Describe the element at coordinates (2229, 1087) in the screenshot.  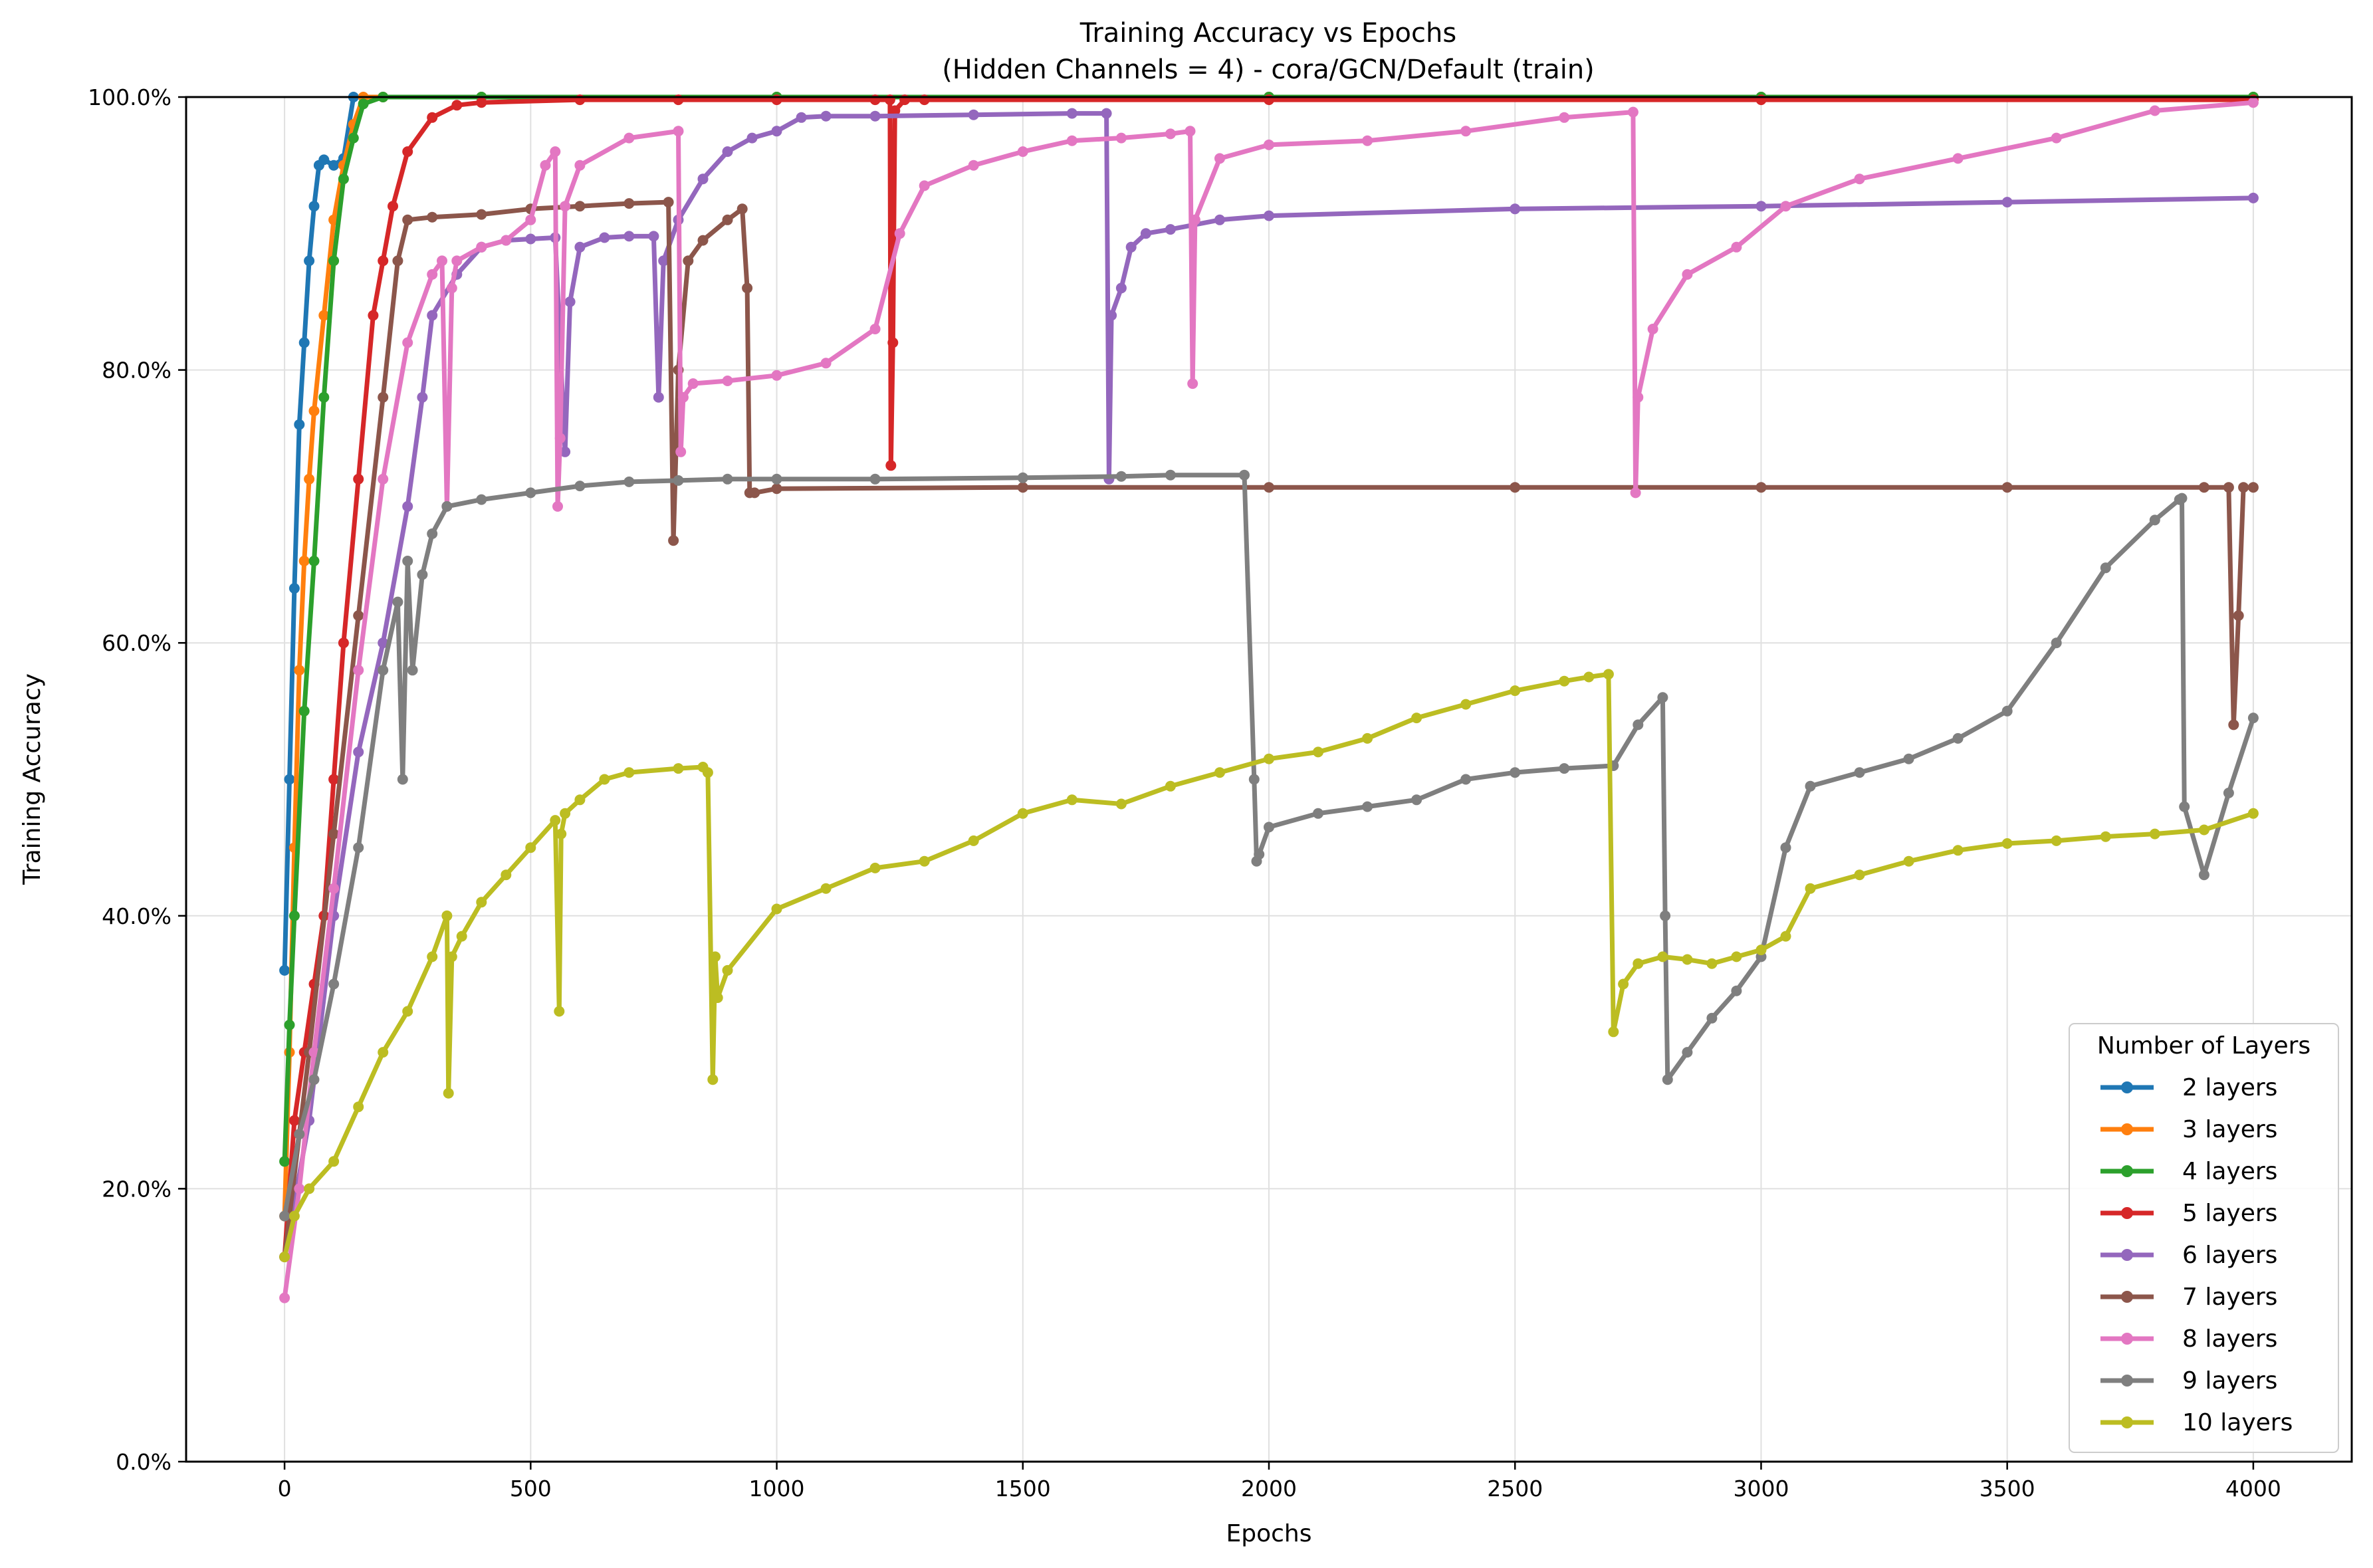
I see `legend-label: 2 layers` at that location.